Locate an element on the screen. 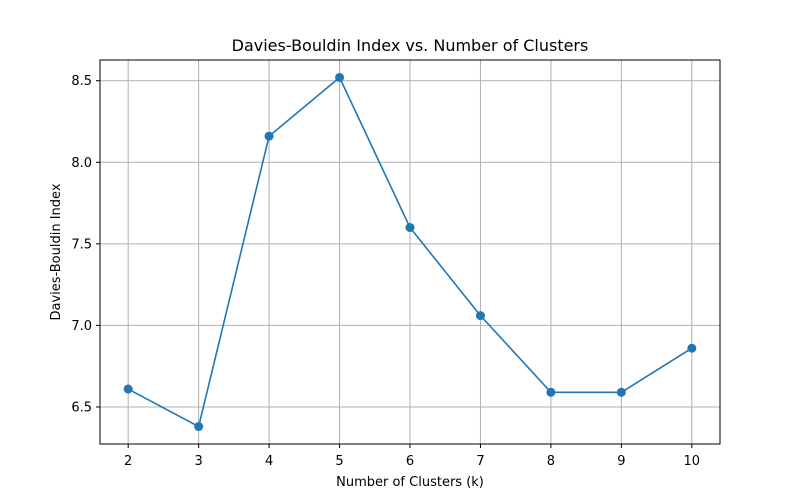 The height and width of the screenshot is (500, 800). y-tick-label: 6.5 is located at coordinates (81, 407).